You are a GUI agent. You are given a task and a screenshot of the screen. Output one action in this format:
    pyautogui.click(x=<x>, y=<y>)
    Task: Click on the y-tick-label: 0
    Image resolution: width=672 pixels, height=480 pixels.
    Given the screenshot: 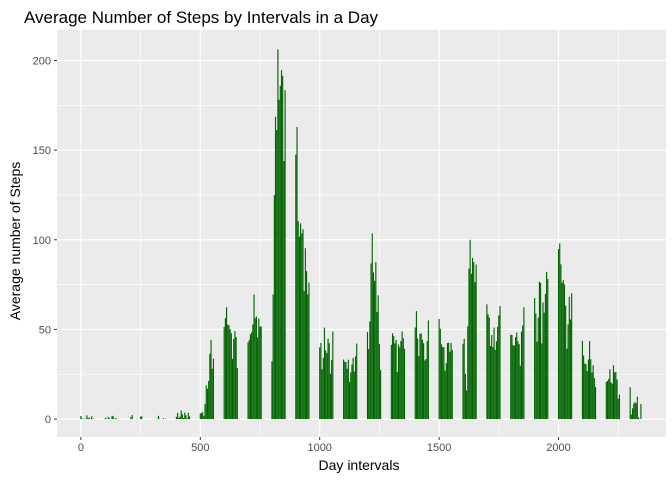 What is the action you would take?
    pyautogui.click(x=48, y=420)
    